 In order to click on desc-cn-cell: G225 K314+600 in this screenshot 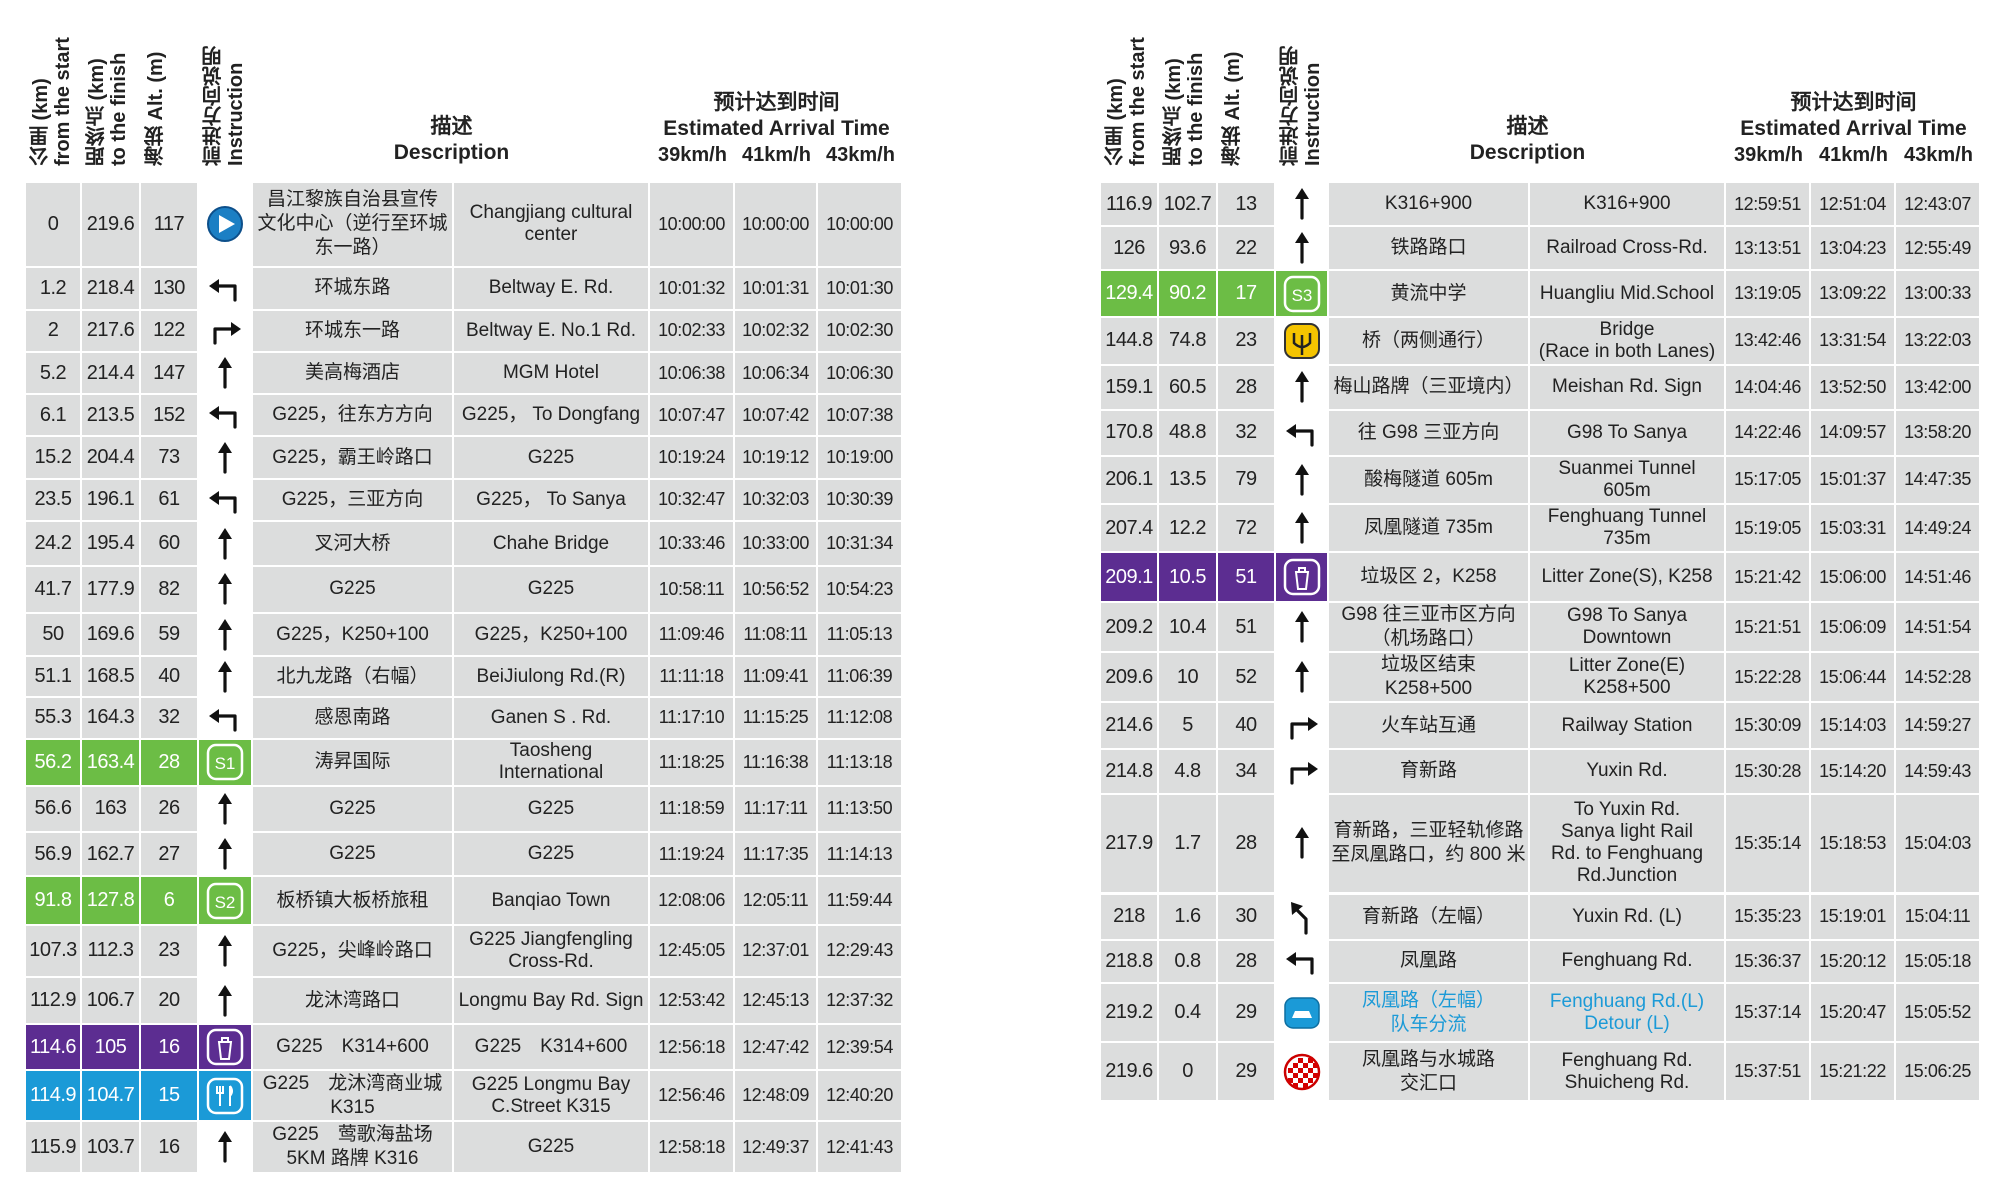, I will do `click(352, 1047)`.